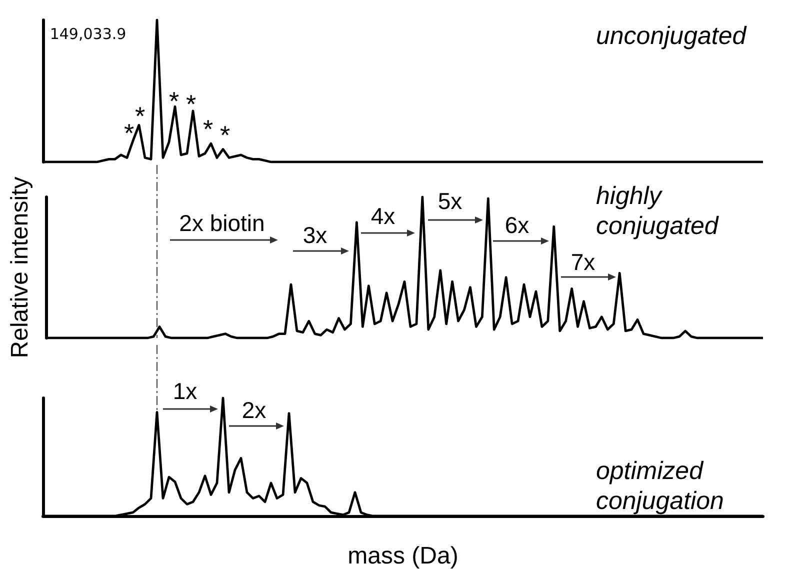 Image resolution: width=786 pixels, height=569 pixels. I want to click on annotation: 149,033.9, so click(88, 34).